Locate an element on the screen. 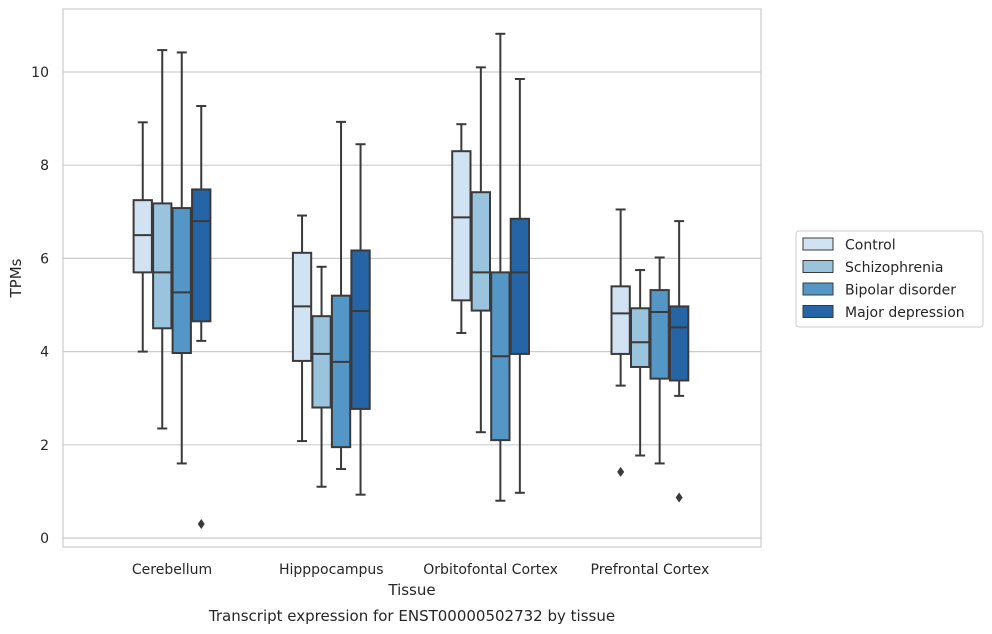 The image size is (992, 634). legend-frame is located at coordinates (889, 279).